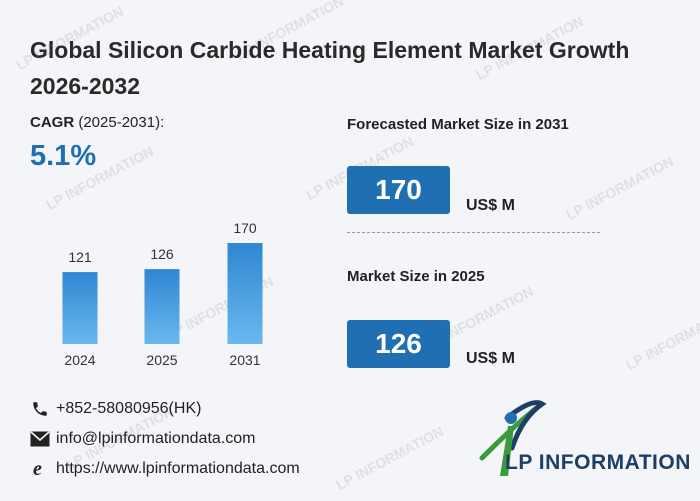 The image size is (700, 501). What do you see at coordinates (129, 408) in the screenshot?
I see `phone-text: +852-58080956(HK)` at bounding box center [129, 408].